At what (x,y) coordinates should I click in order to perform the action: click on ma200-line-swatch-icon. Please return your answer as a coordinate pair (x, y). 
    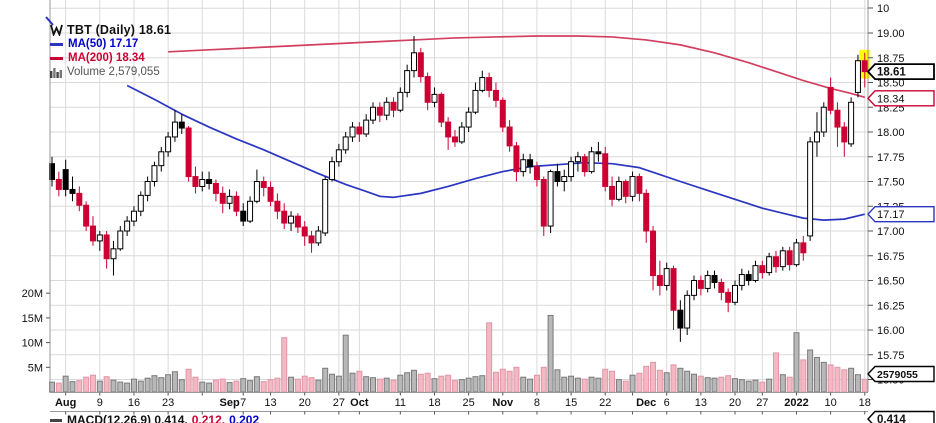
    Looking at the image, I should click on (56, 58).